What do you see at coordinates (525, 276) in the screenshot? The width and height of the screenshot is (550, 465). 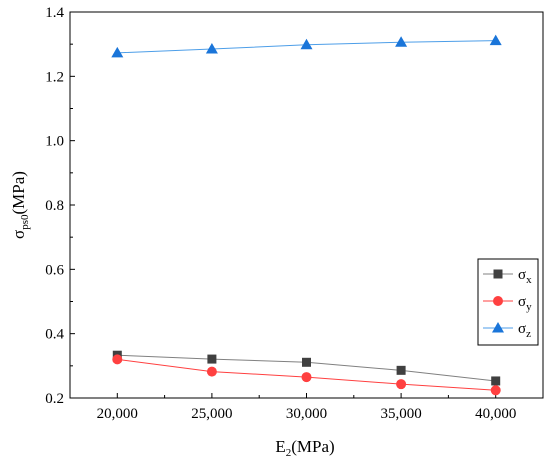 I see `legend-label-x: σx` at bounding box center [525, 276].